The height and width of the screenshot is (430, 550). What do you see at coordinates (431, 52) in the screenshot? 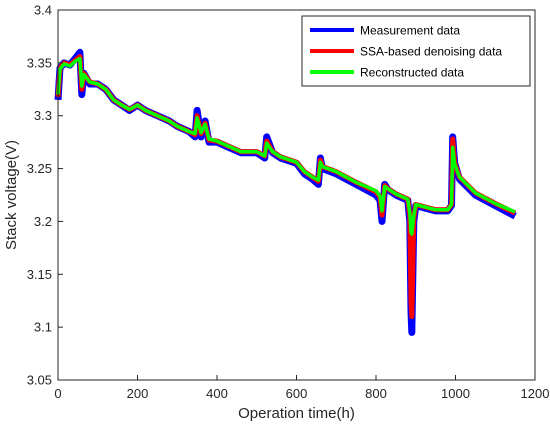
I see `legend-label-2: SSA-based denoising data` at bounding box center [431, 52].